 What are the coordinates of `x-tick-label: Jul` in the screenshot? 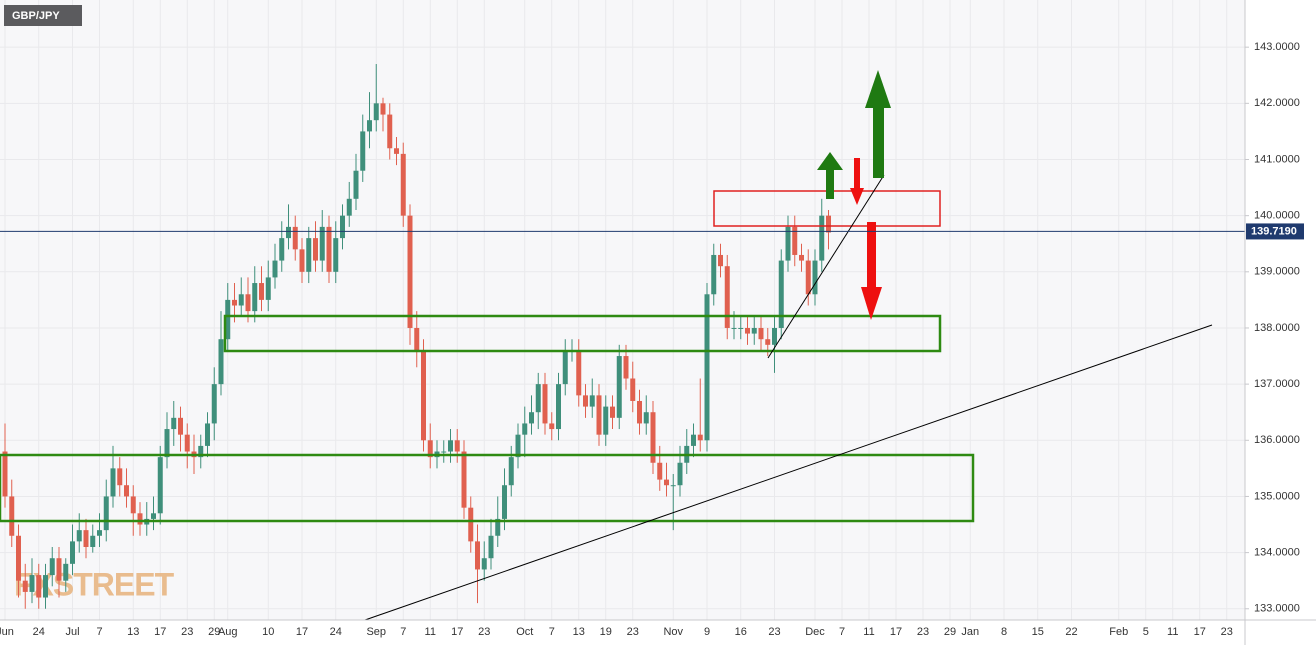 It's located at (72, 632).